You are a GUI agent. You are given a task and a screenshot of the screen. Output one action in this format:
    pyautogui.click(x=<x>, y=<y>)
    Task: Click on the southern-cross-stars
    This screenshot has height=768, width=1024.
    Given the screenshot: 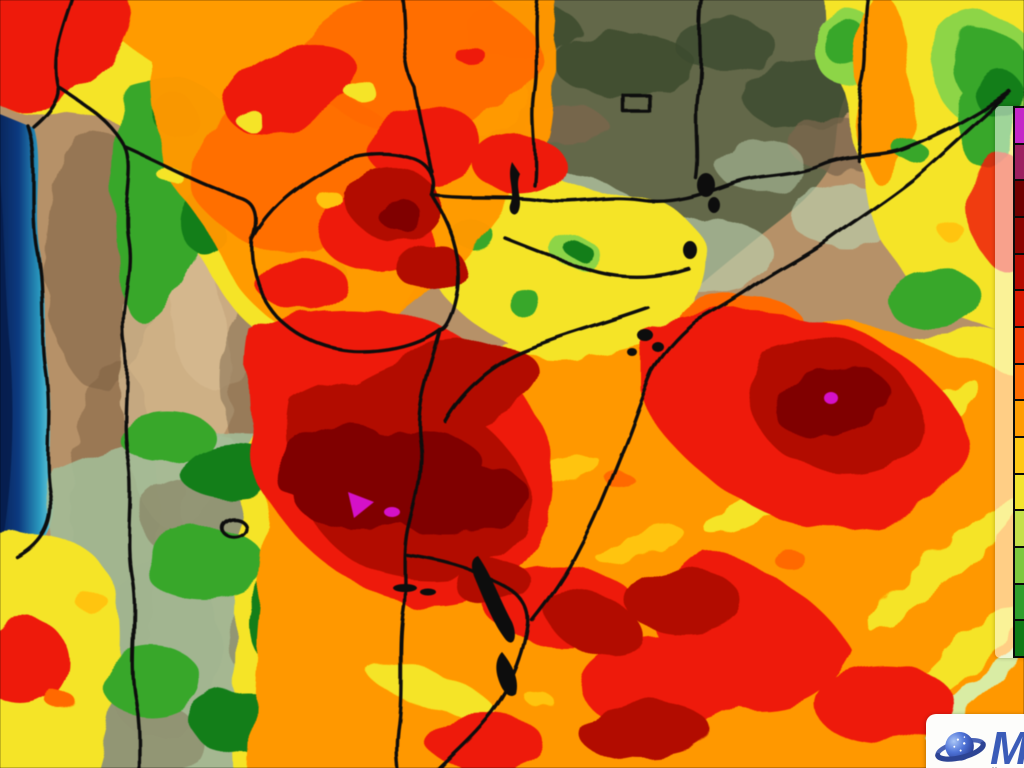 What is the action you would take?
    pyautogui.click(x=959, y=744)
    